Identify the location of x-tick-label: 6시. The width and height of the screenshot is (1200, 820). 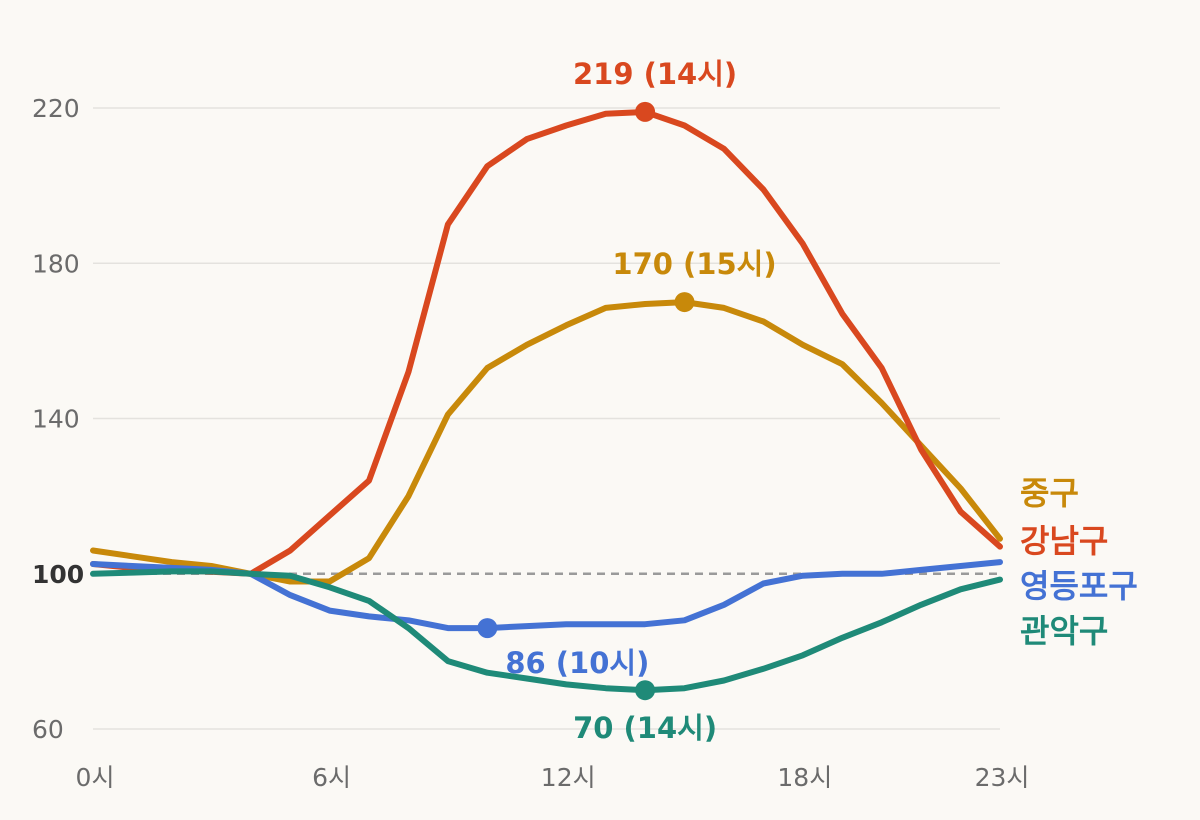
(331, 777).